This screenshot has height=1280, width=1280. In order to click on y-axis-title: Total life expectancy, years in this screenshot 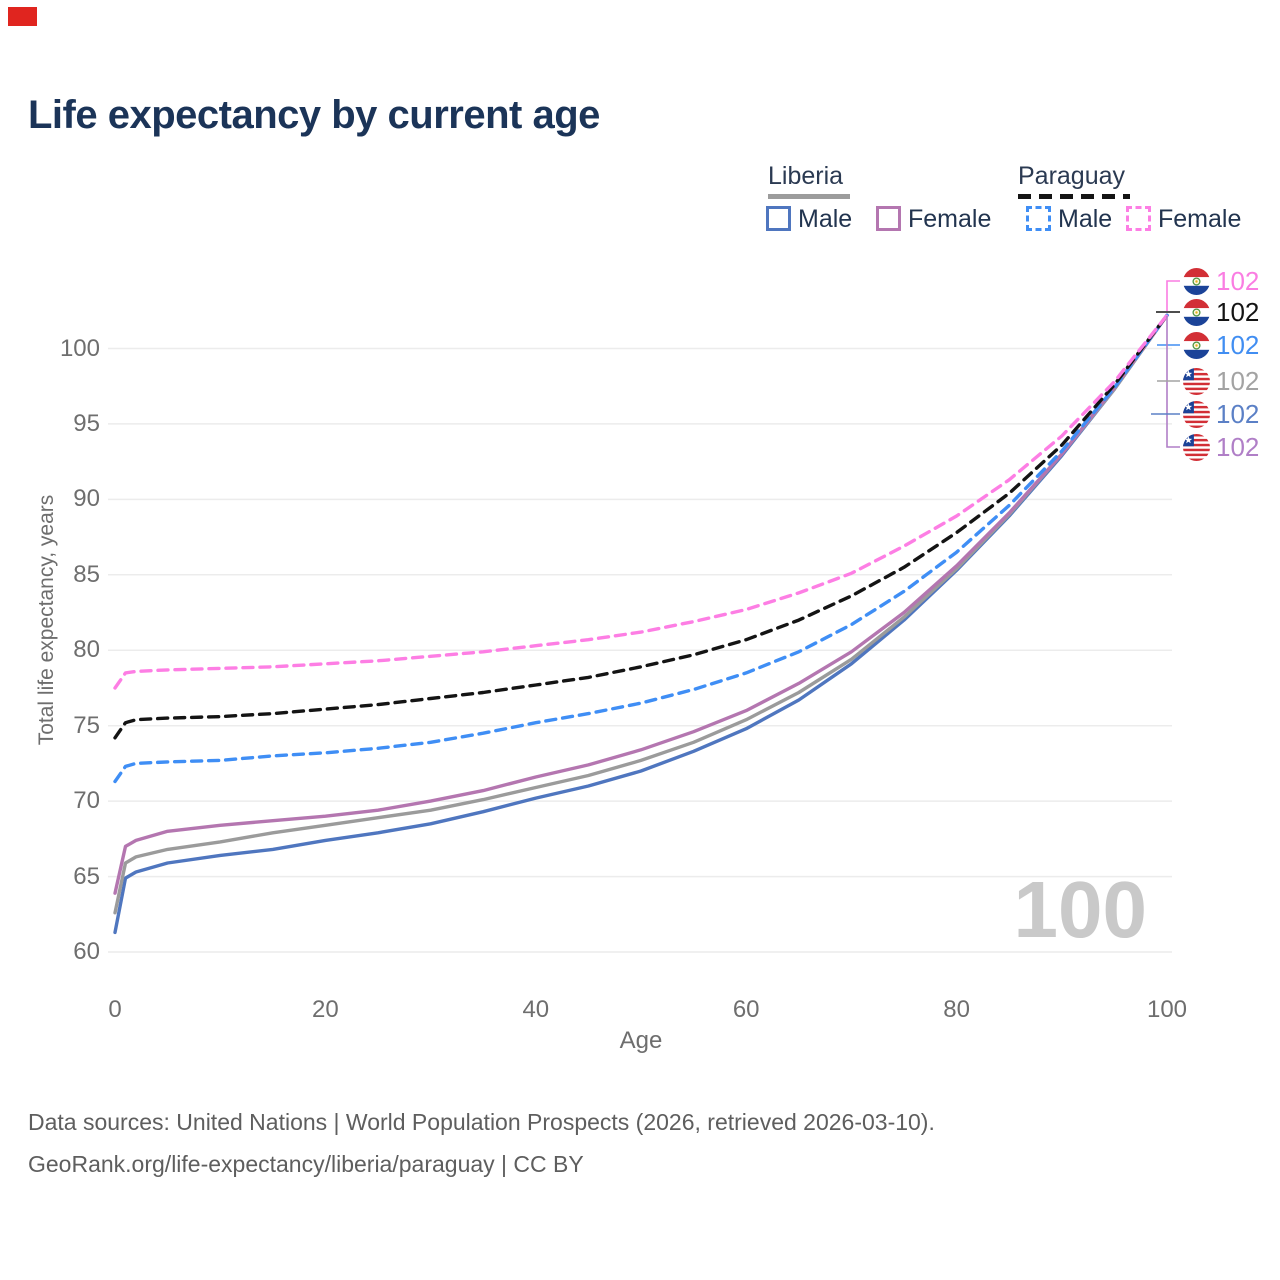, I will do `click(46, 620)`.